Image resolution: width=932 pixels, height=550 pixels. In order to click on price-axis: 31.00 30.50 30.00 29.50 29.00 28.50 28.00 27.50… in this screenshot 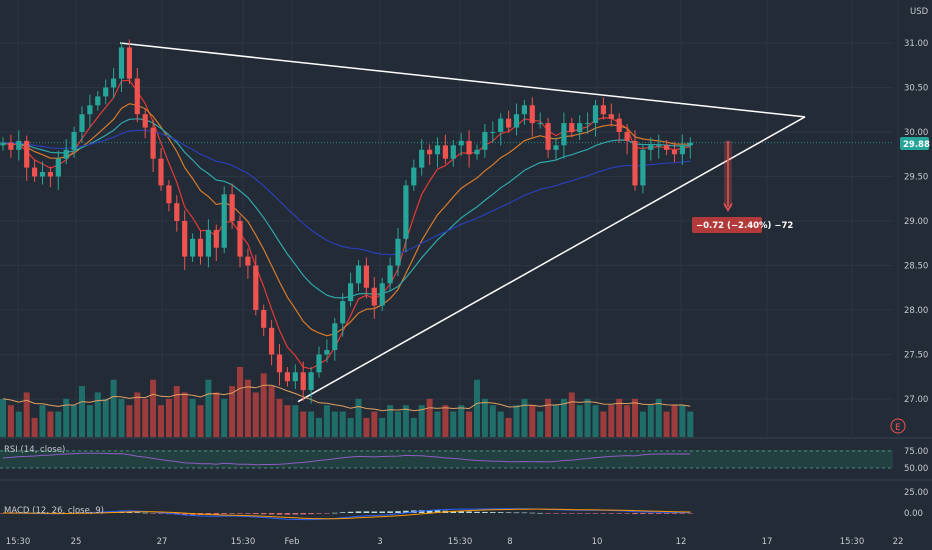, I will do `click(916, 222)`.